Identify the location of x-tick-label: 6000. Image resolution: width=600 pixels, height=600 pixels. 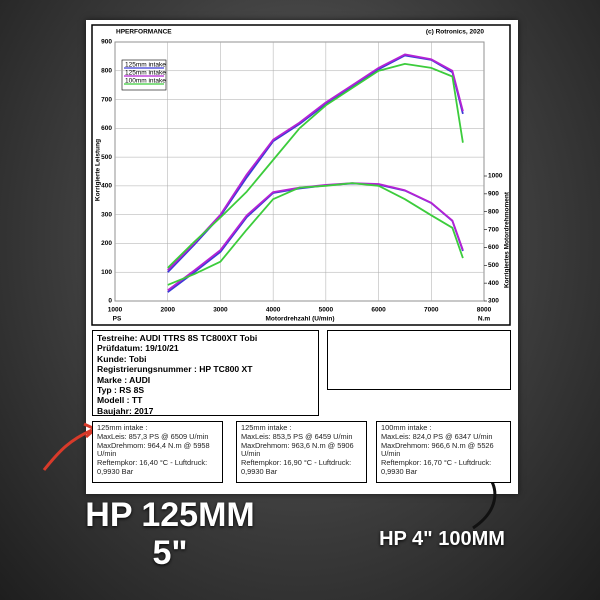
(378, 310).